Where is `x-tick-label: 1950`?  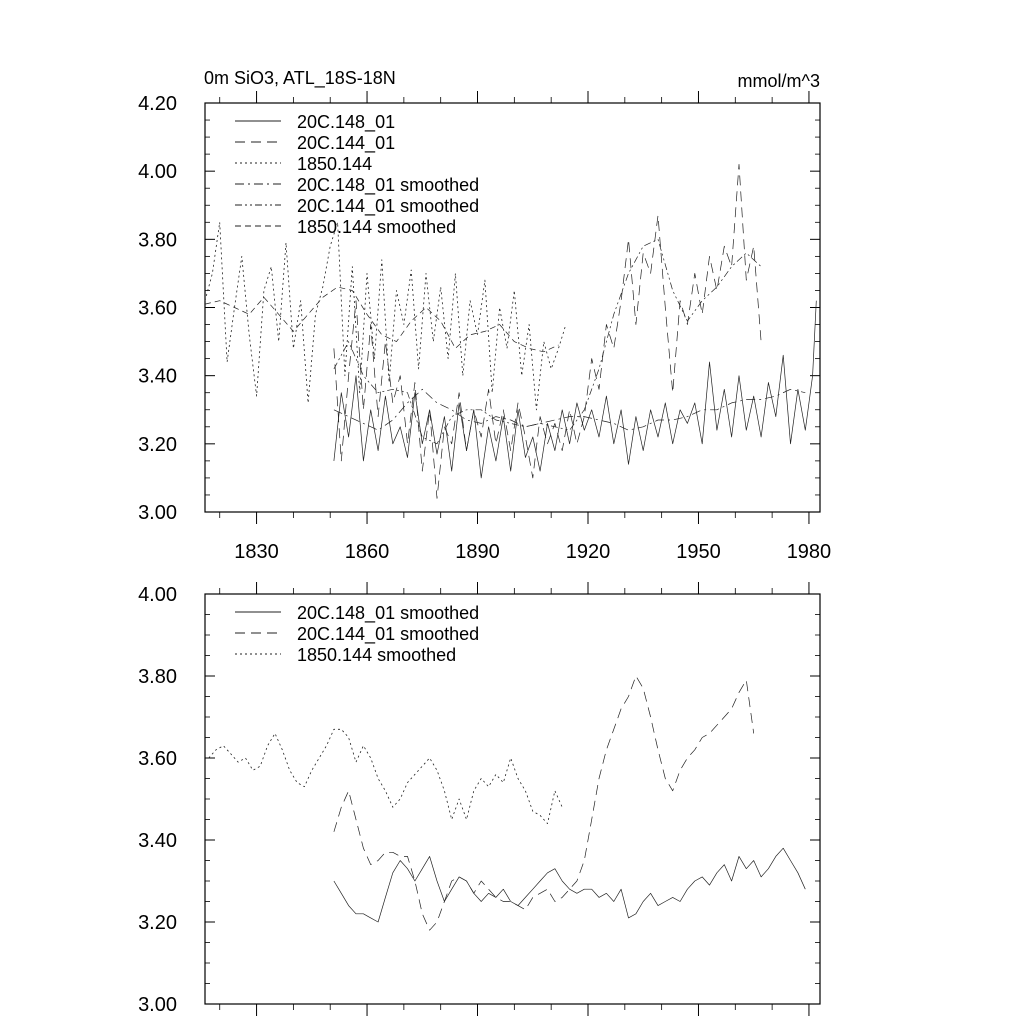 x-tick-label: 1950 is located at coordinates (698, 552).